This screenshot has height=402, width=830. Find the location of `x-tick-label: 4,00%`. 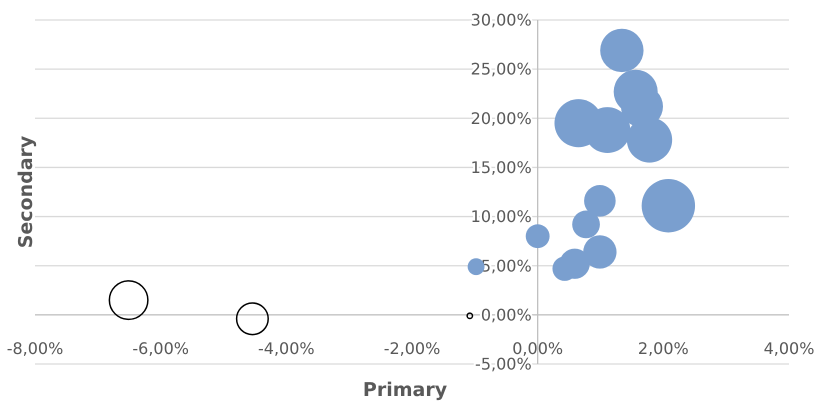

x-tick-label: 4,00% is located at coordinates (789, 348).